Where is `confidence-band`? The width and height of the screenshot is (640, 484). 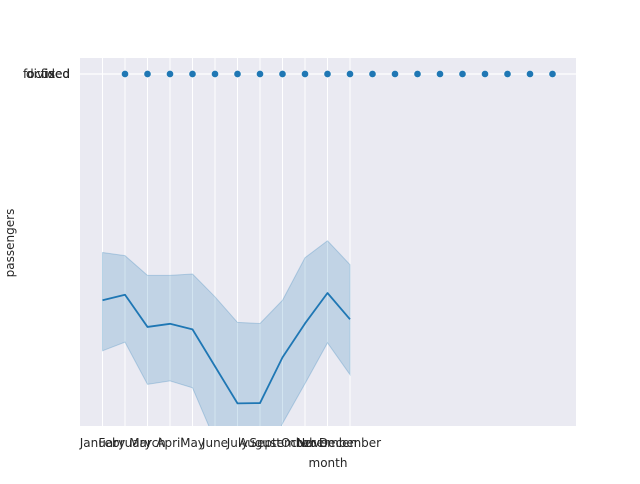 confidence-band is located at coordinates (226, 333).